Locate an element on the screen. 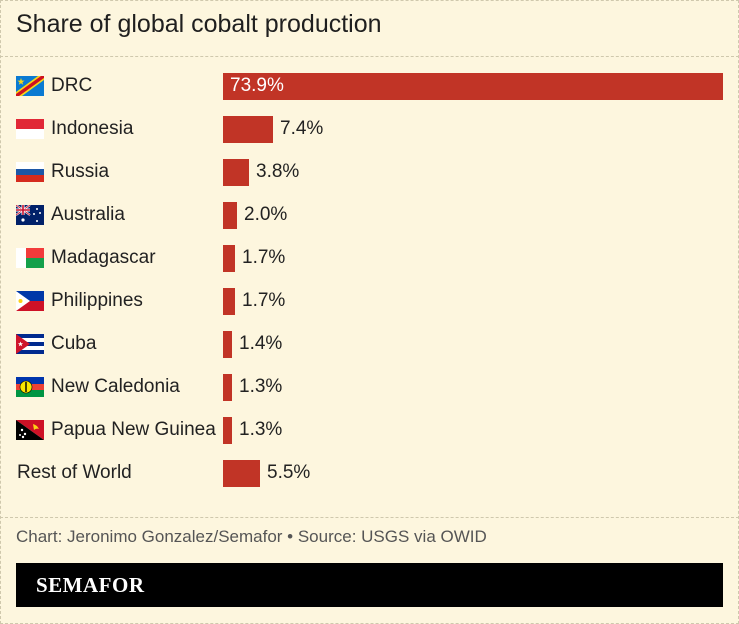  category-label: Philippines is located at coordinates (97, 300).